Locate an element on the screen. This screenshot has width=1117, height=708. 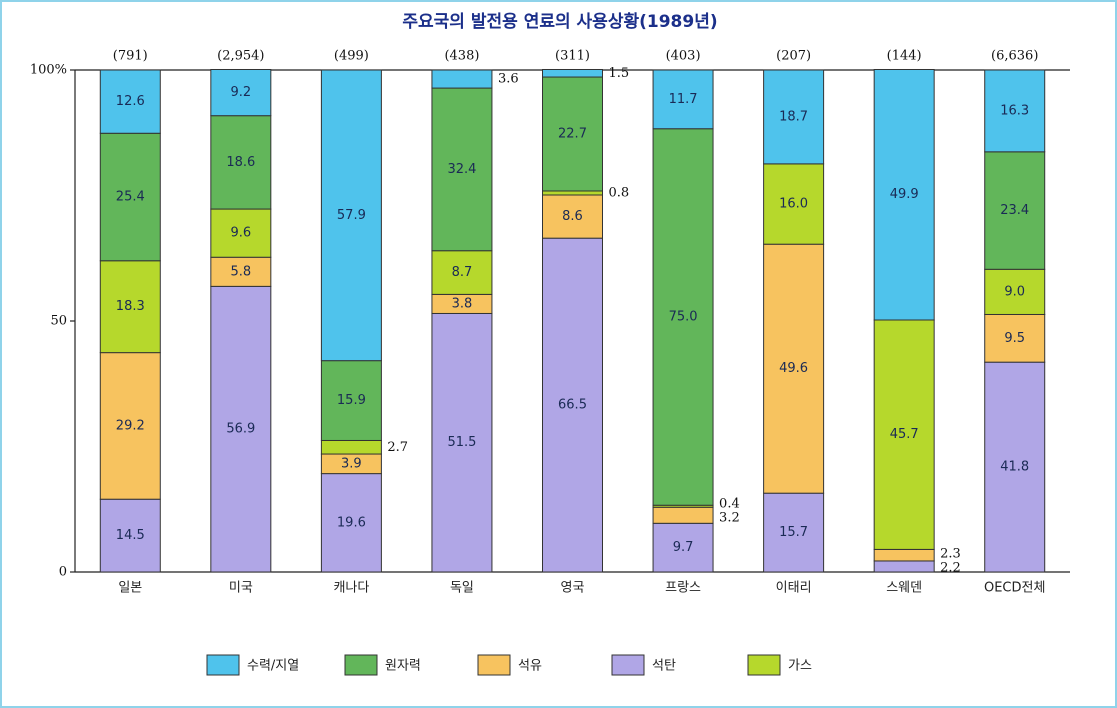
value-label: 23.4 is located at coordinates (1014, 210).